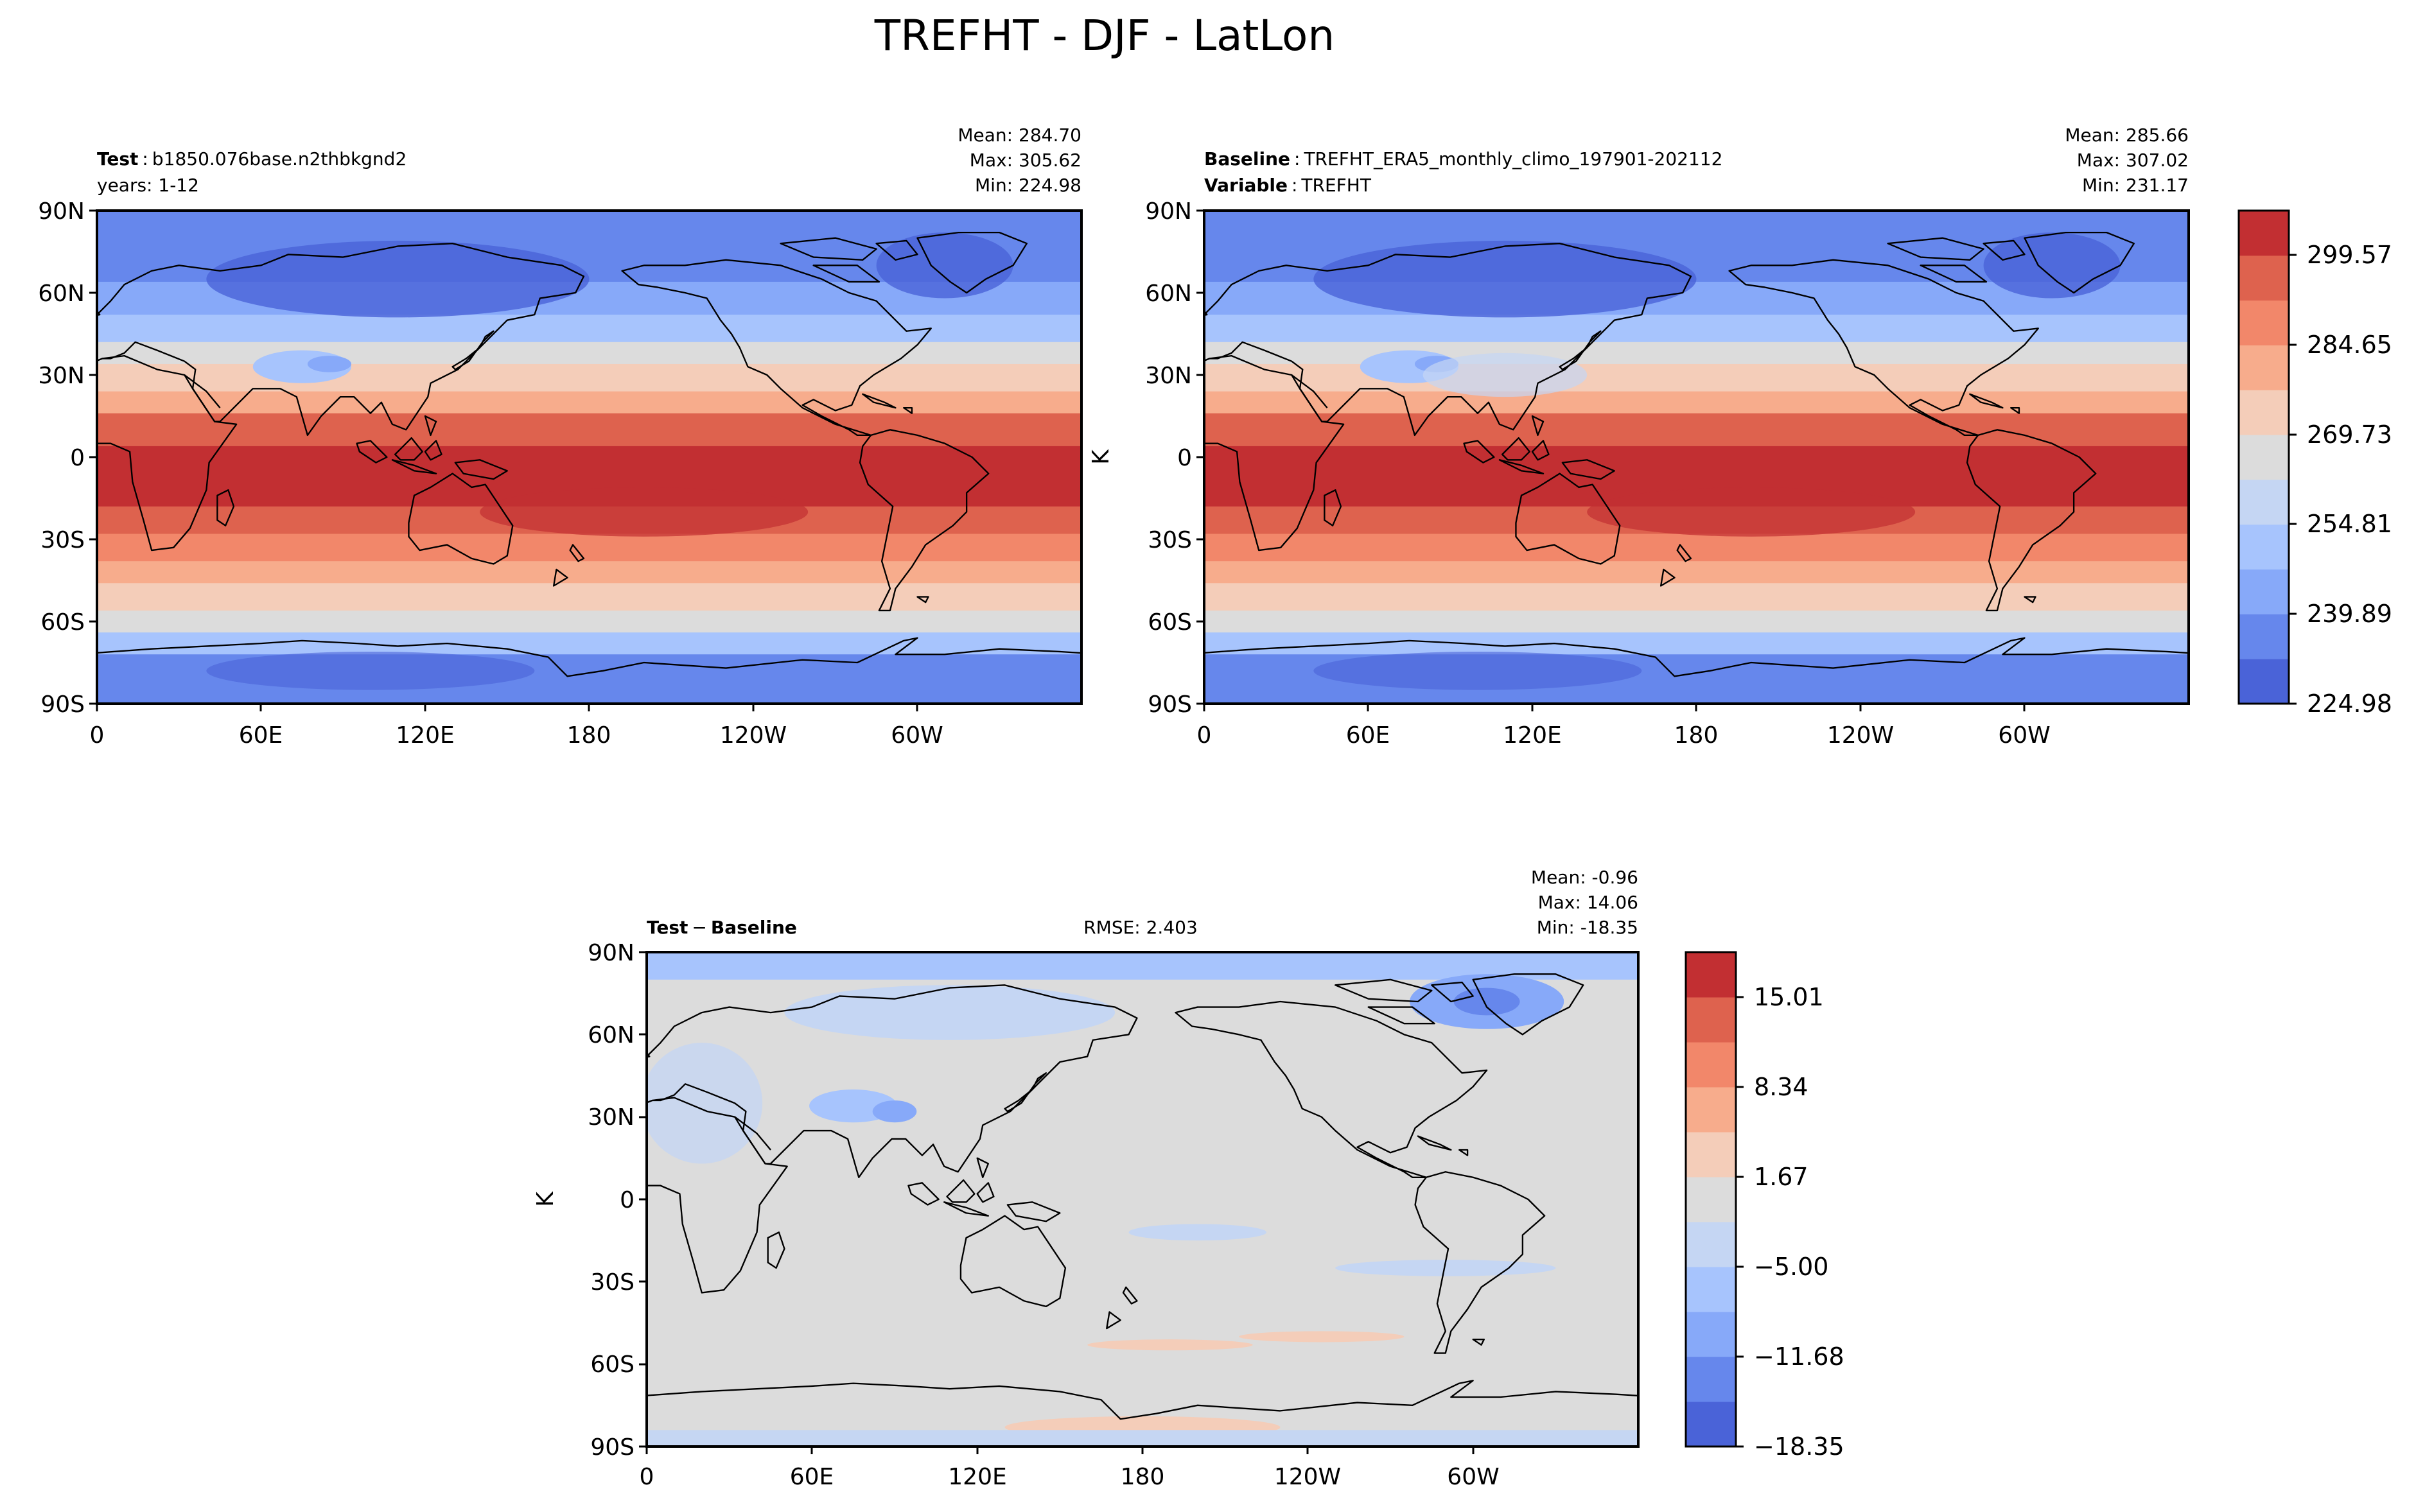 Image resolution: width=2416 pixels, height=1512 pixels. What do you see at coordinates (545, 1199) in the screenshot?
I see `diff-units-label: K` at bounding box center [545, 1199].